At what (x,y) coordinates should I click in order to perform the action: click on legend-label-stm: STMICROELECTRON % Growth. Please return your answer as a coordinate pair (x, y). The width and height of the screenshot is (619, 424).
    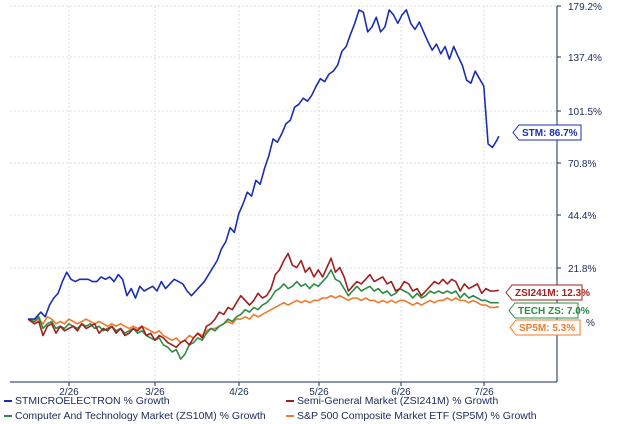
    Looking at the image, I should click on (92, 401).